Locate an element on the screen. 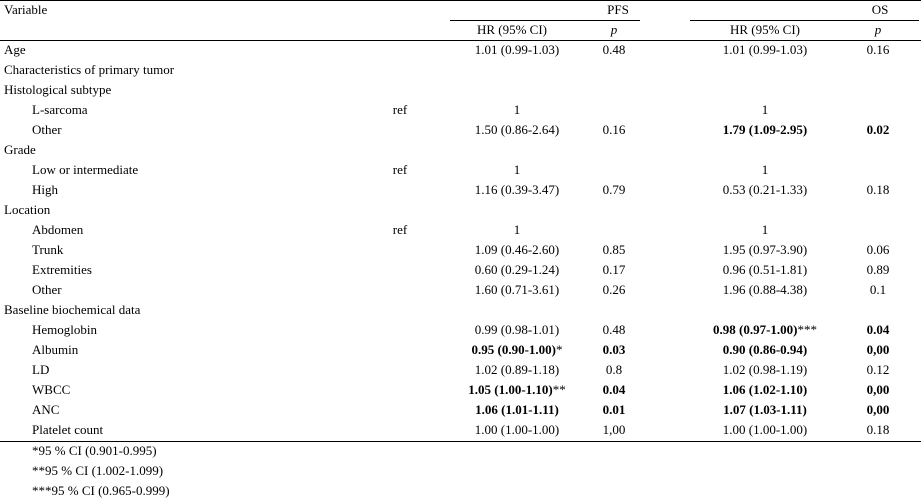 The width and height of the screenshot is (921, 502). footnote: **95 % CI (1.002-1.099) is located at coordinates (97, 470).